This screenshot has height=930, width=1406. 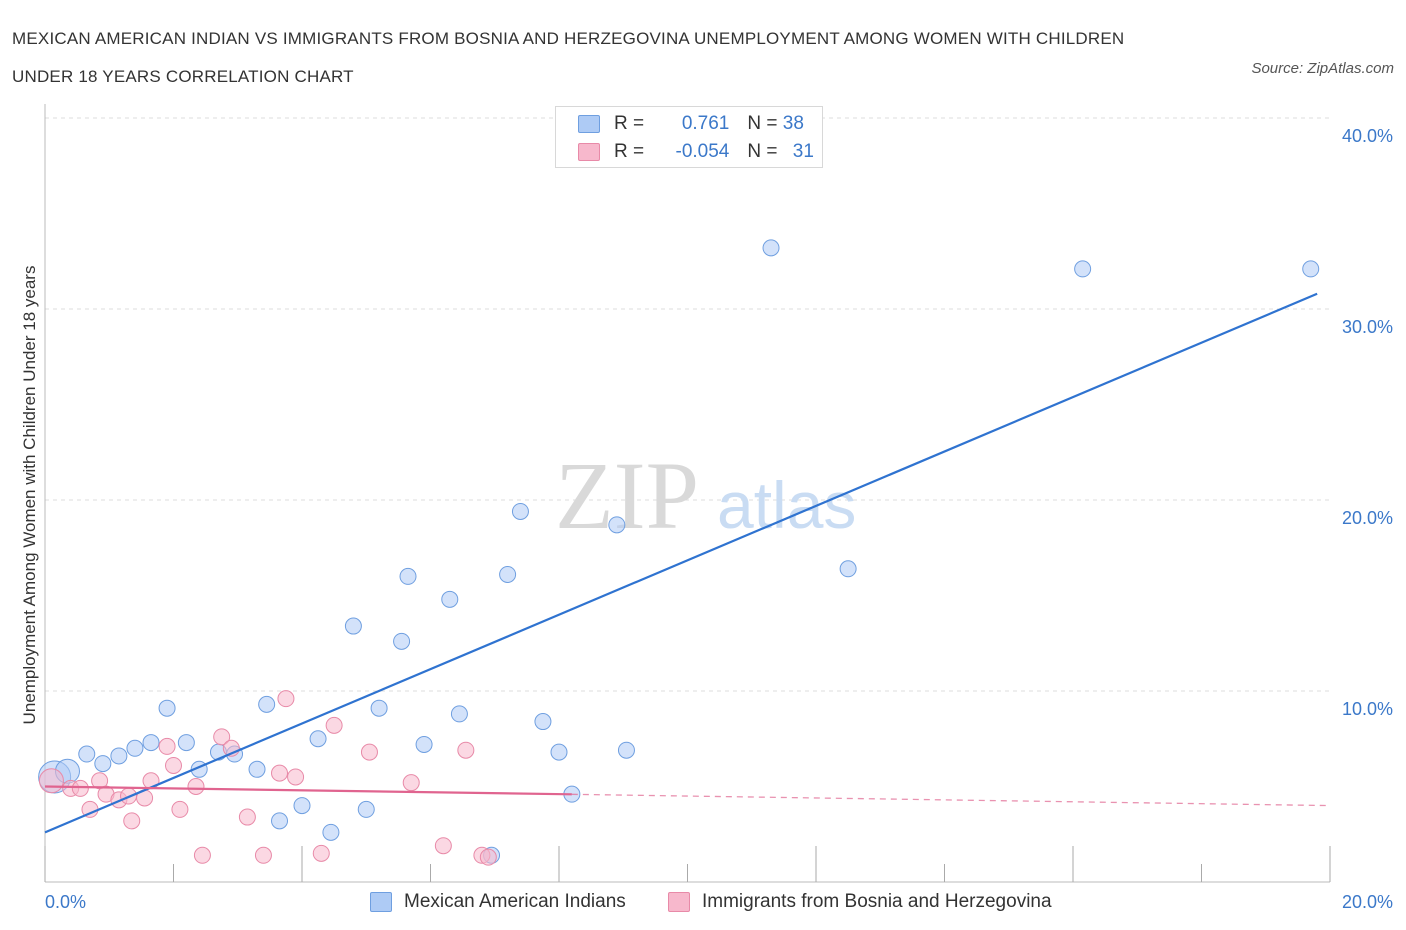 What do you see at coordinates (803, 151) in the screenshot?
I see `legend-n-value: 31` at bounding box center [803, 151].